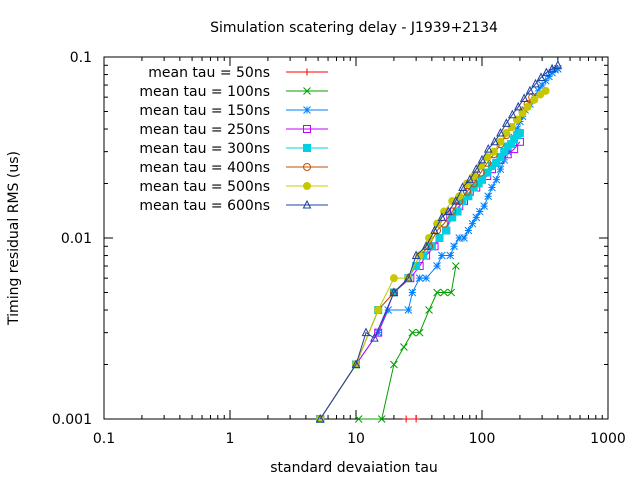  Describe the element at coordinates (230, 439) in the screenshot. I see `x-tick-label: 1` at that location.